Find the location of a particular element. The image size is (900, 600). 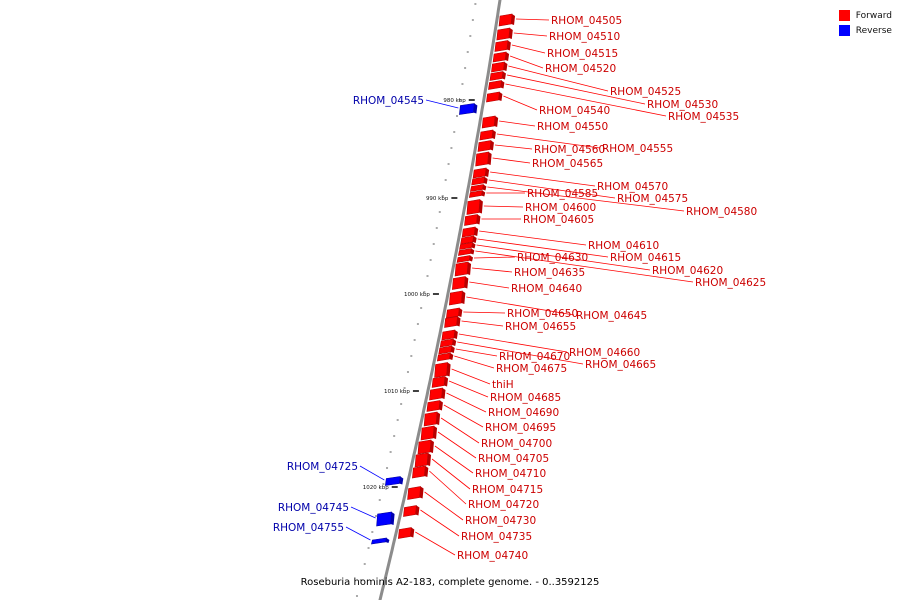

gene-label-RHOM_04700: RHOM_04700 is located at coordinates (516, 444).